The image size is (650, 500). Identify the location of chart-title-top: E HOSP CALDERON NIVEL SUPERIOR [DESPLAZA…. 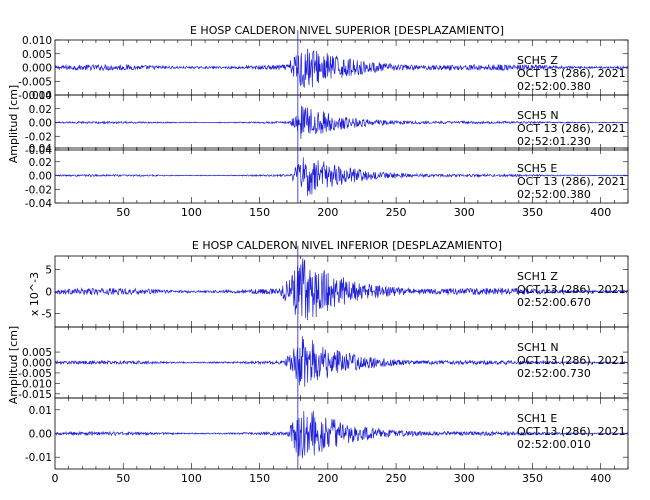
(347, 30).